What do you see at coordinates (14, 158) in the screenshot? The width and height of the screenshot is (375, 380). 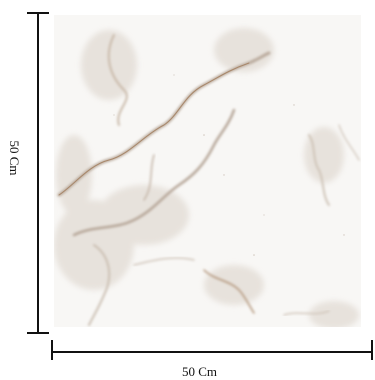 I see `height-label: 50 Cm` at bounding box center [14, 158].